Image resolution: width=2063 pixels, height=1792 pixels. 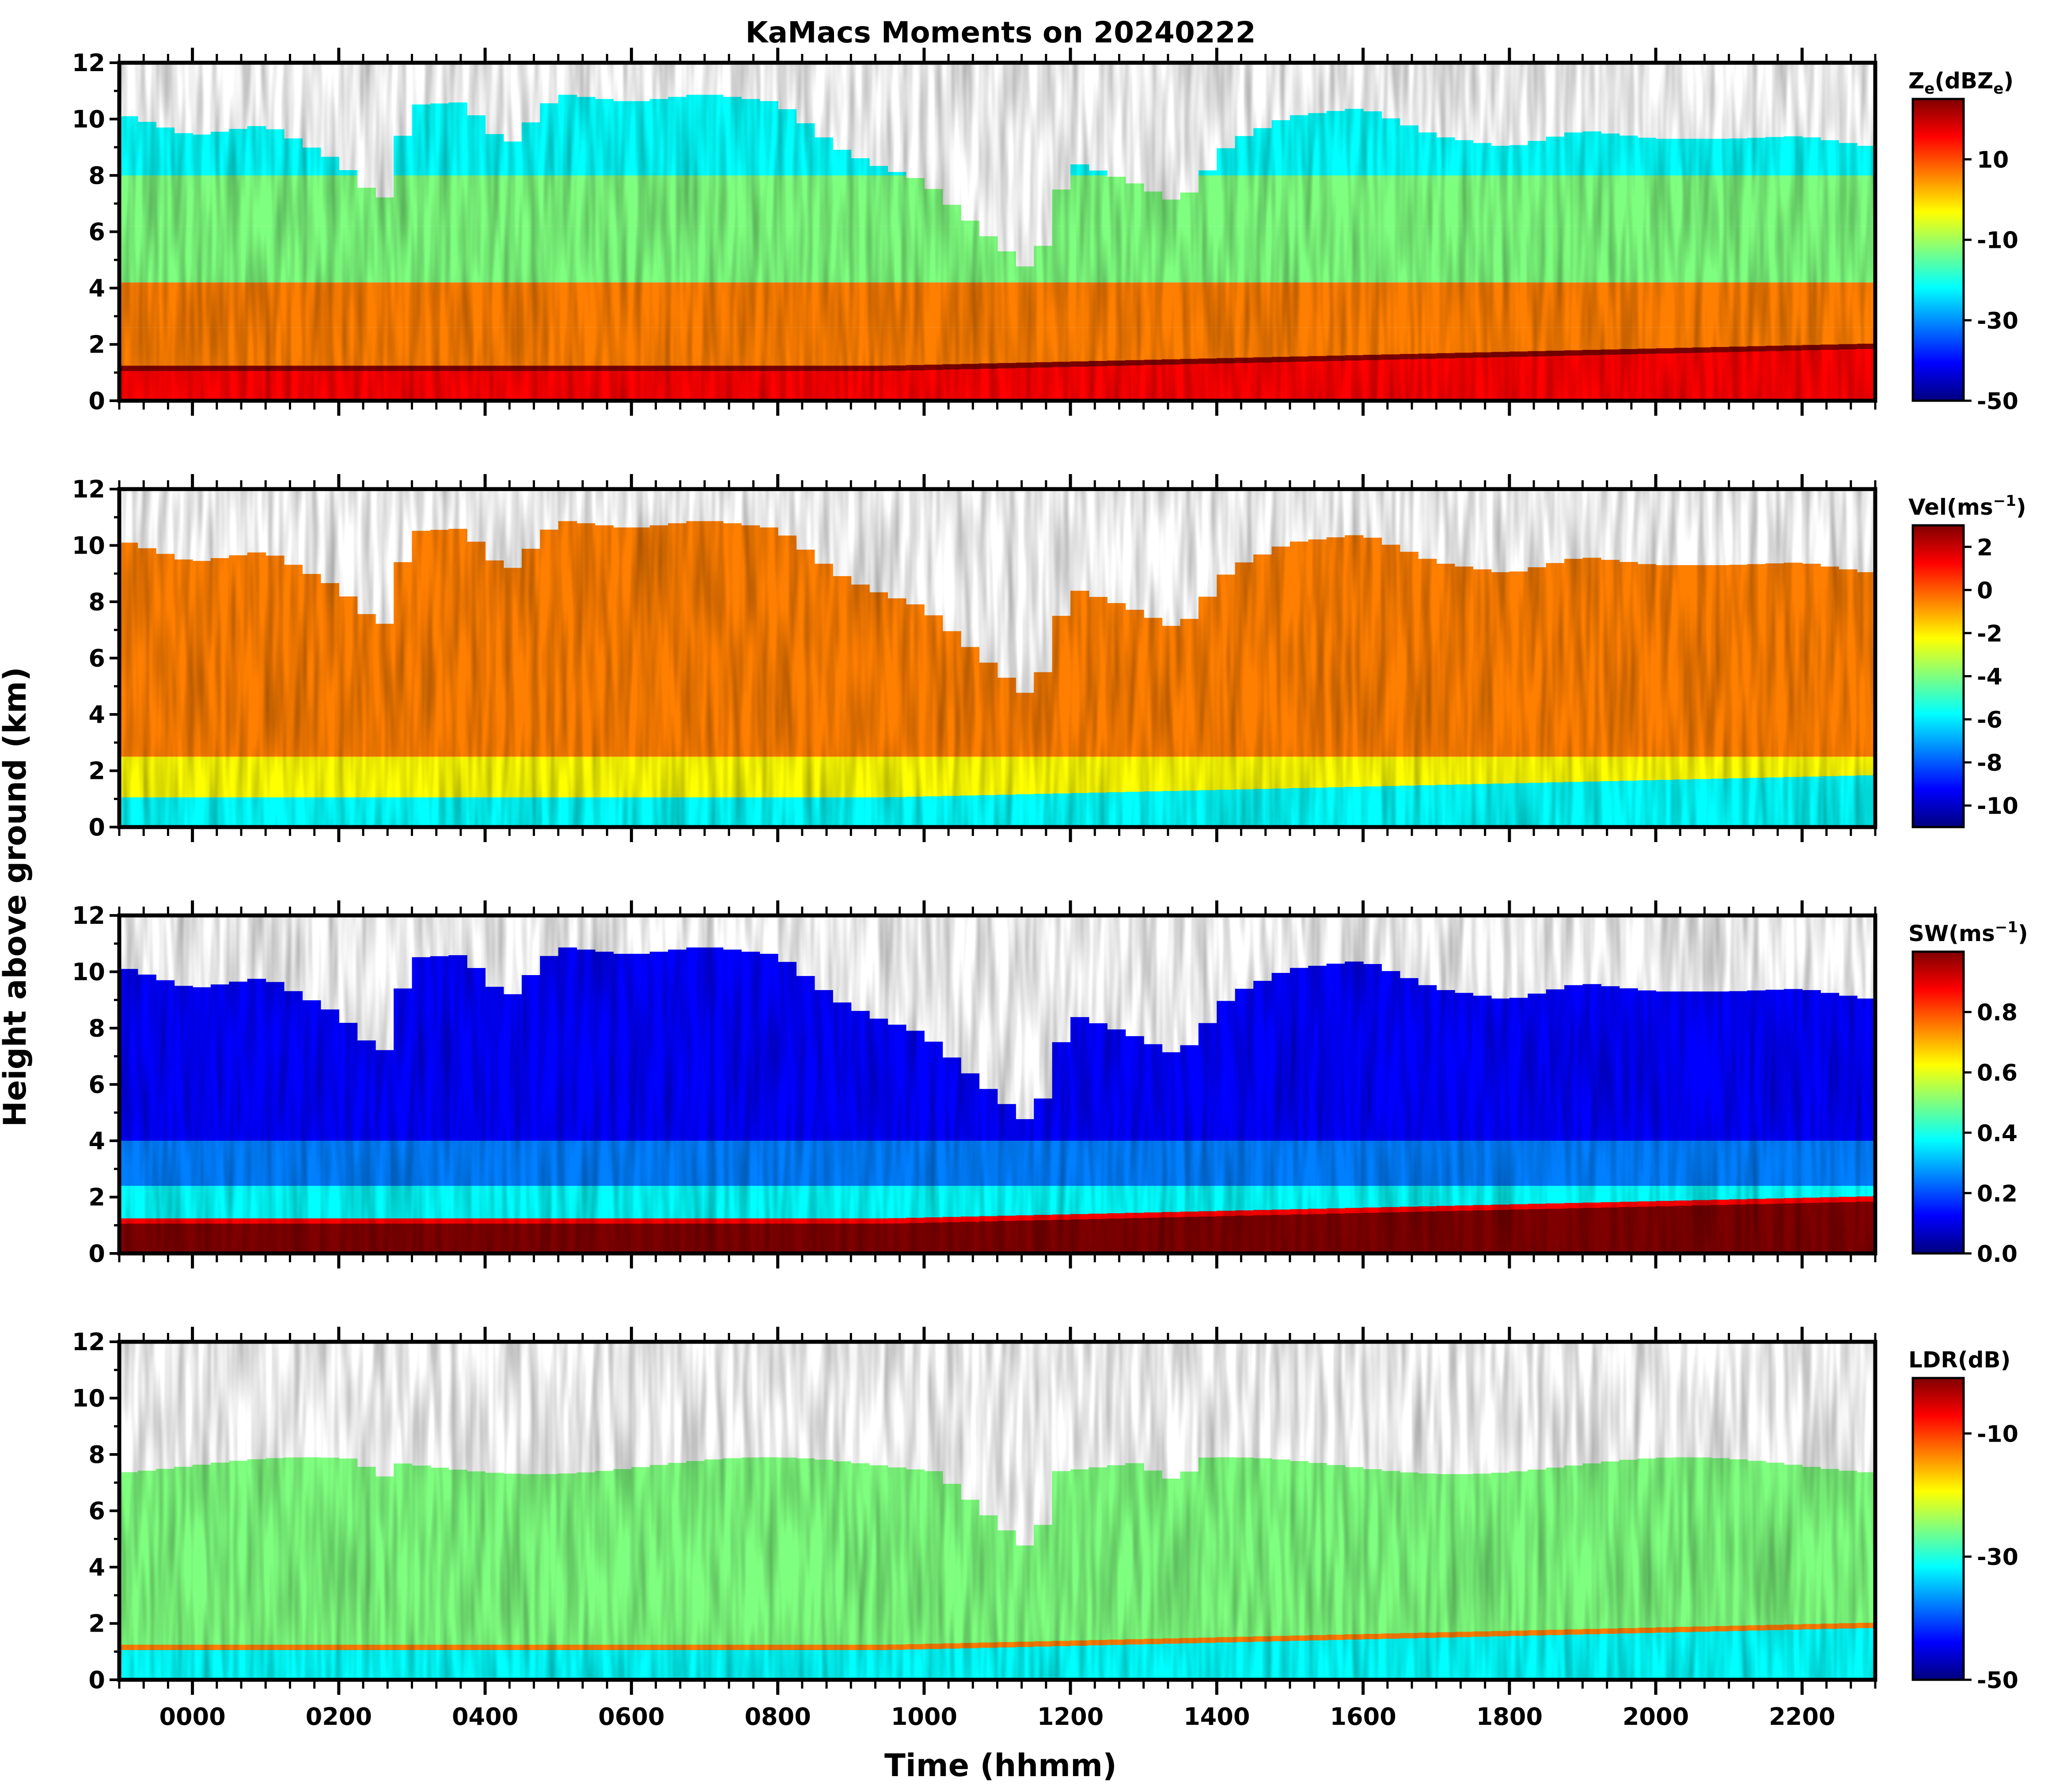 I want to click on spectrum-width-colorbar-frame, so click(x=1938, y=1102).